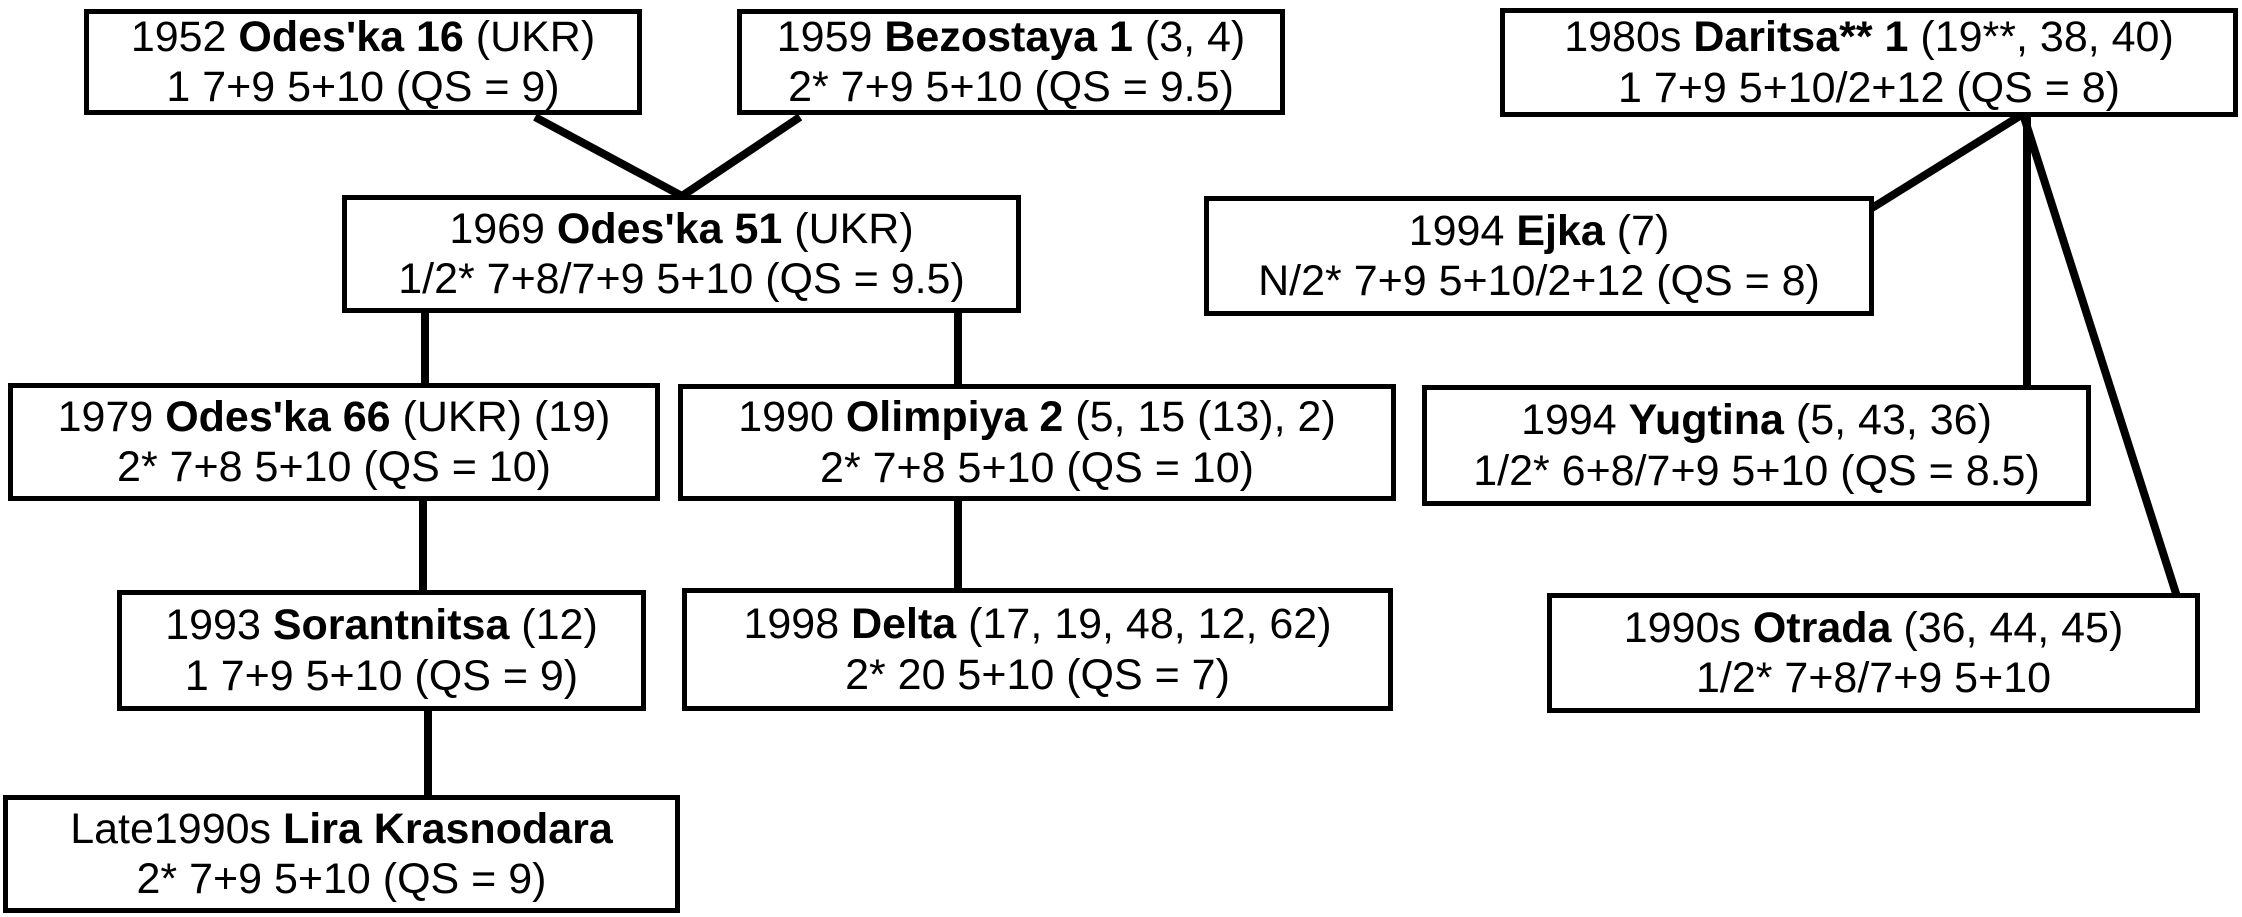  What do you see at coordinates (608, 156) in the screenshot?
I see `connector-odeska16-to-odeska51` at bounding box center [608, 156].